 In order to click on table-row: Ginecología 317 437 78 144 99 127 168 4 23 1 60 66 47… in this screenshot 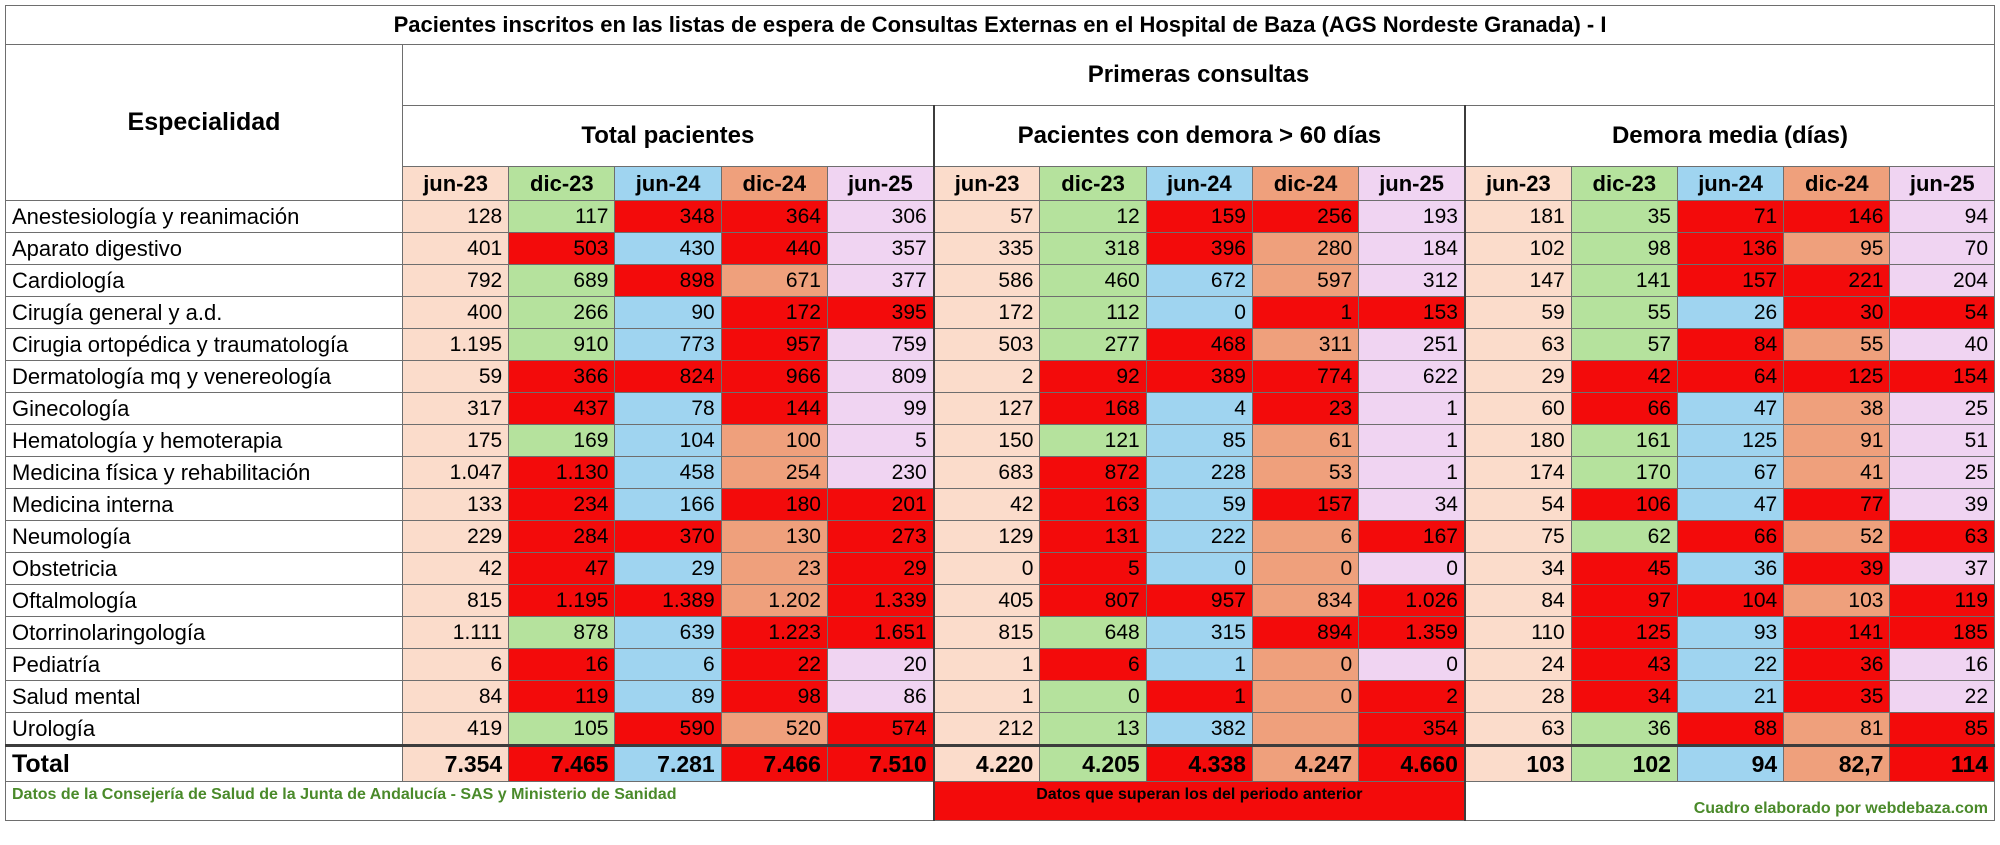, I will do `click(1000, 408)`.